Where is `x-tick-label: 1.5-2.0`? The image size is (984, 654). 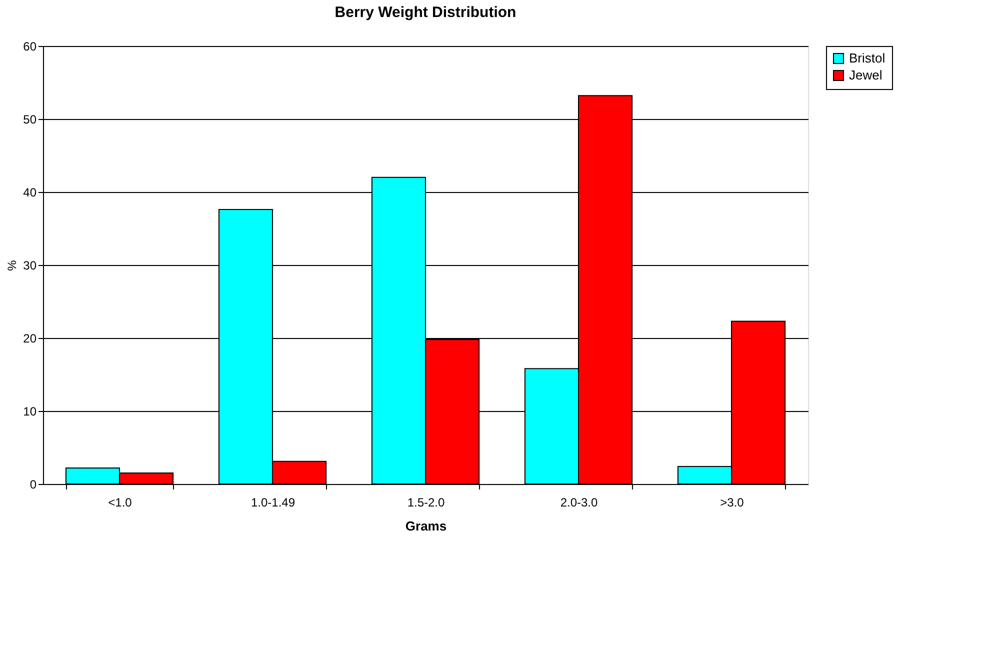
x-tick-label: 1.5-2.0 is located at coordinates (426, 503).